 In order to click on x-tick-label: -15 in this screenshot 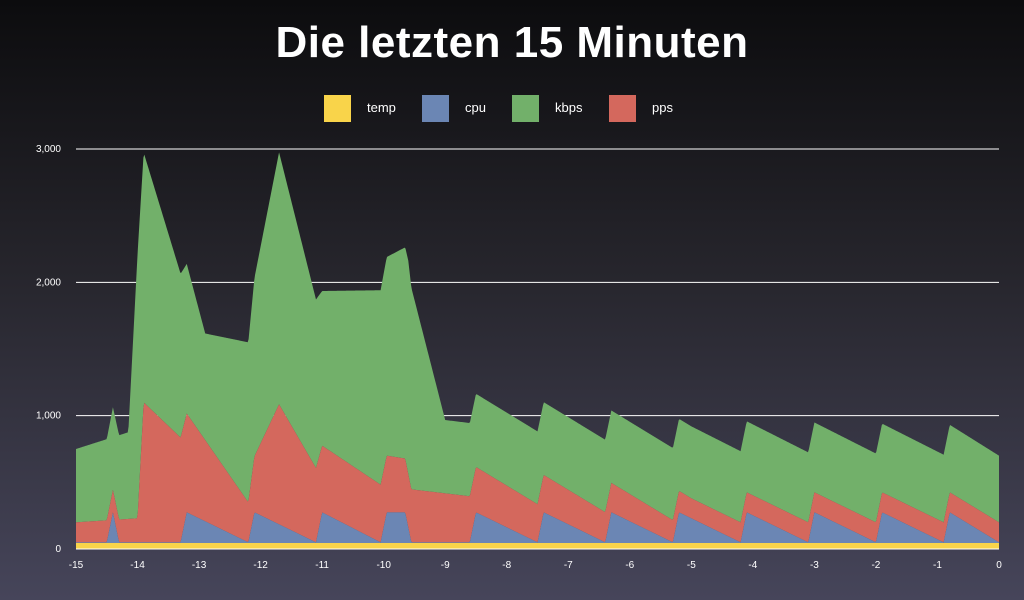, I will do `click(76, 565)`.